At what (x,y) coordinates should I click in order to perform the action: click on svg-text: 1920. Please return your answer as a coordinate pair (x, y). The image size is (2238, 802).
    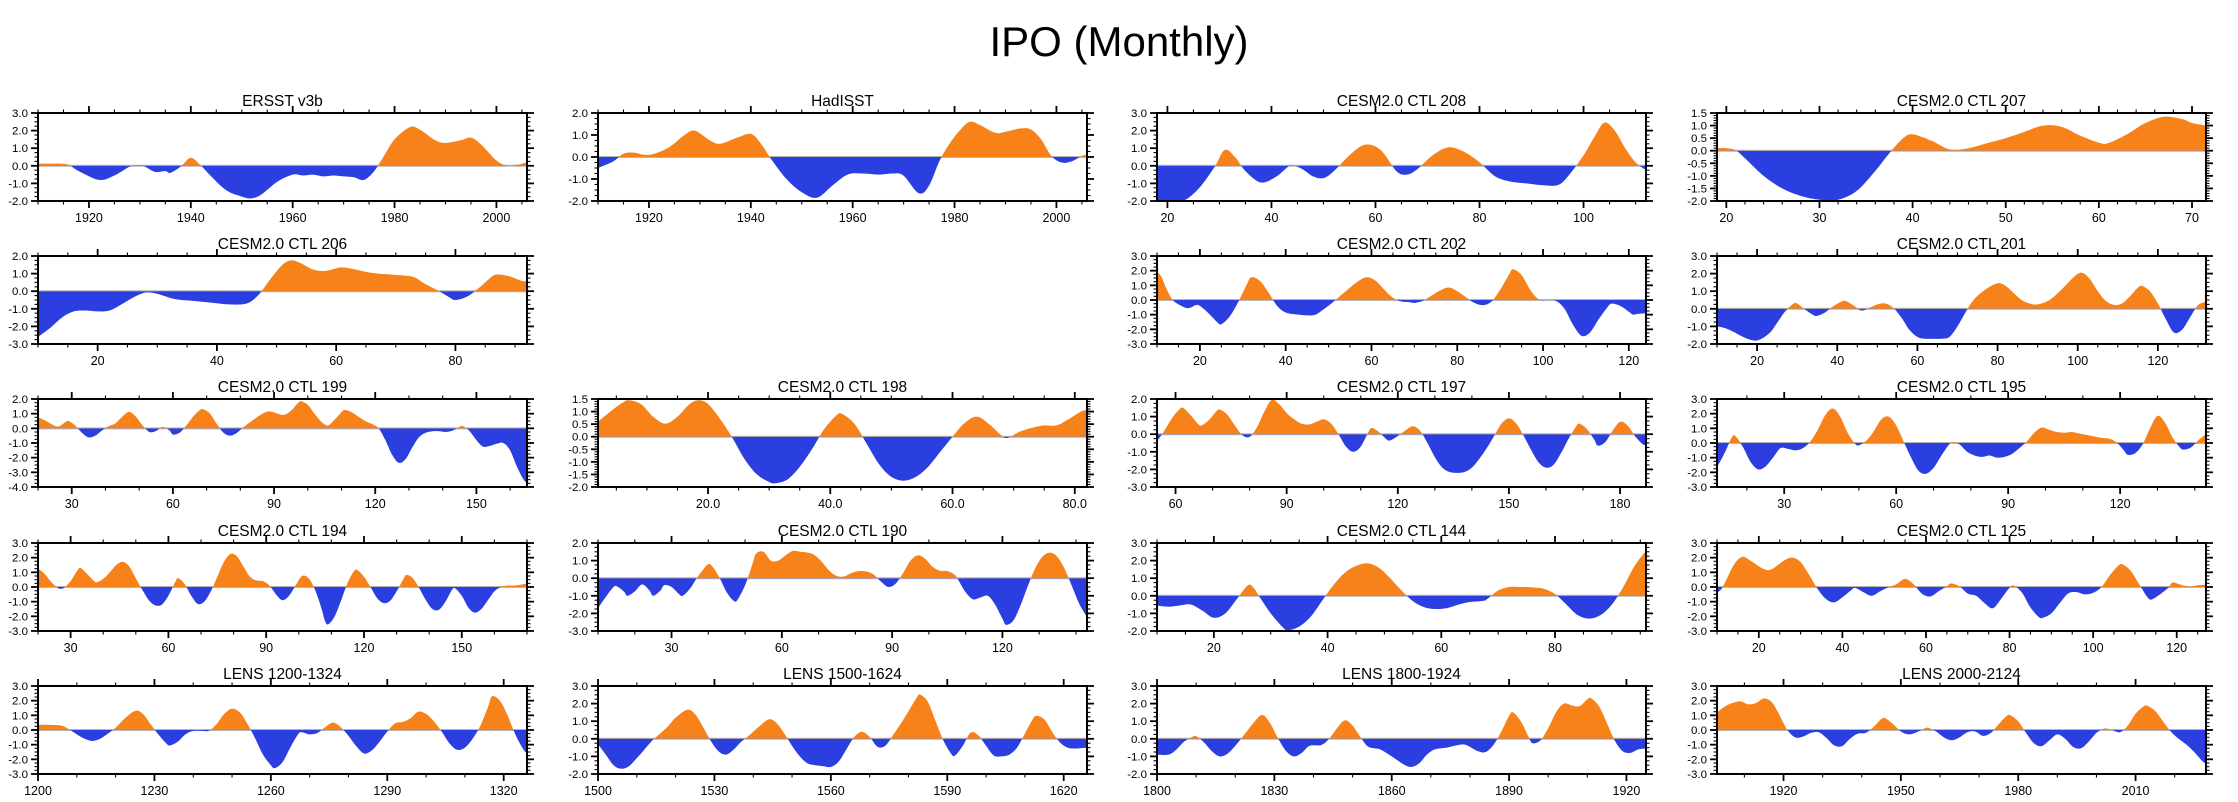
    Looking at the image, I should click on (1783, 791).